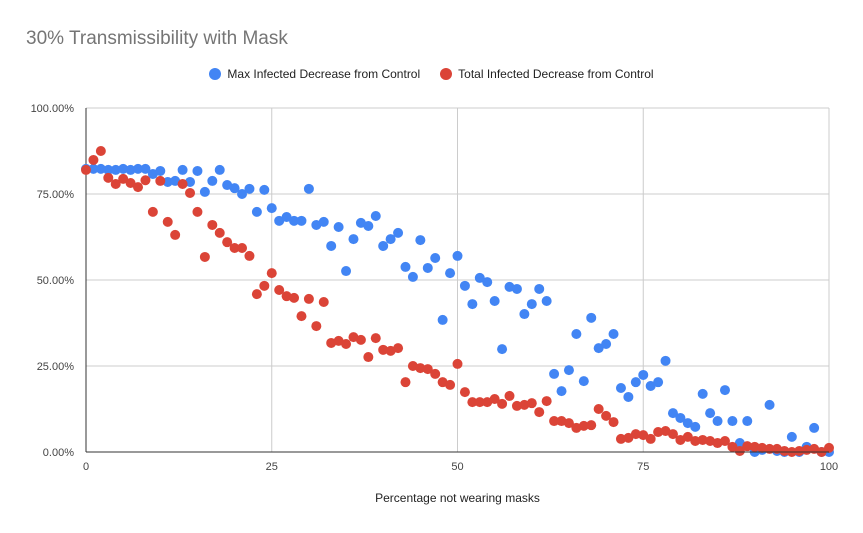  What do you see at coordinates (56, 281) in the screenshot?
I see `y-tick-label: 50.00%` at bounding box center [56, 281].